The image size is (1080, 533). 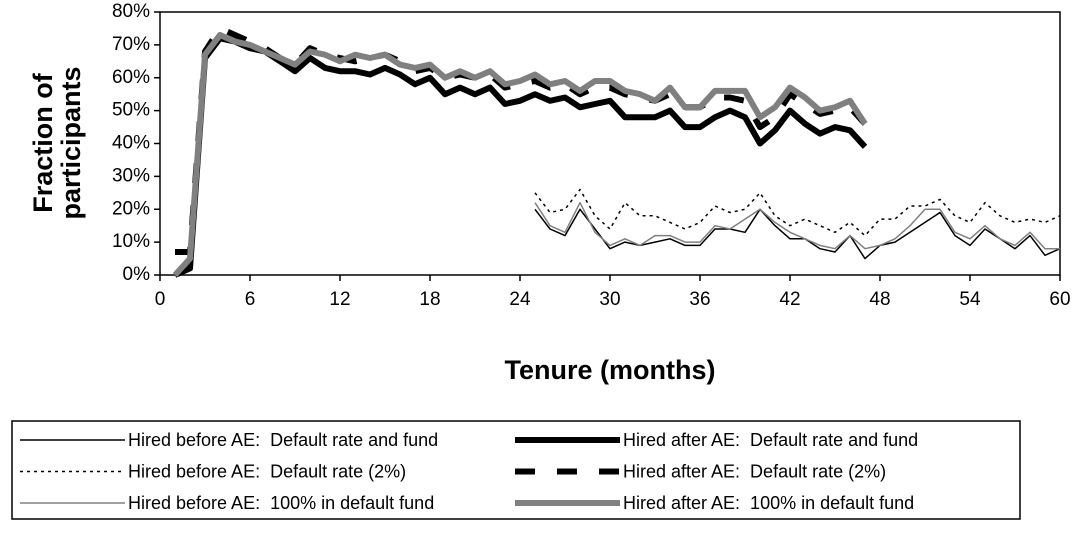 I want to click on y-axis-title: Fraction of participants, so click(x=57, y=142).